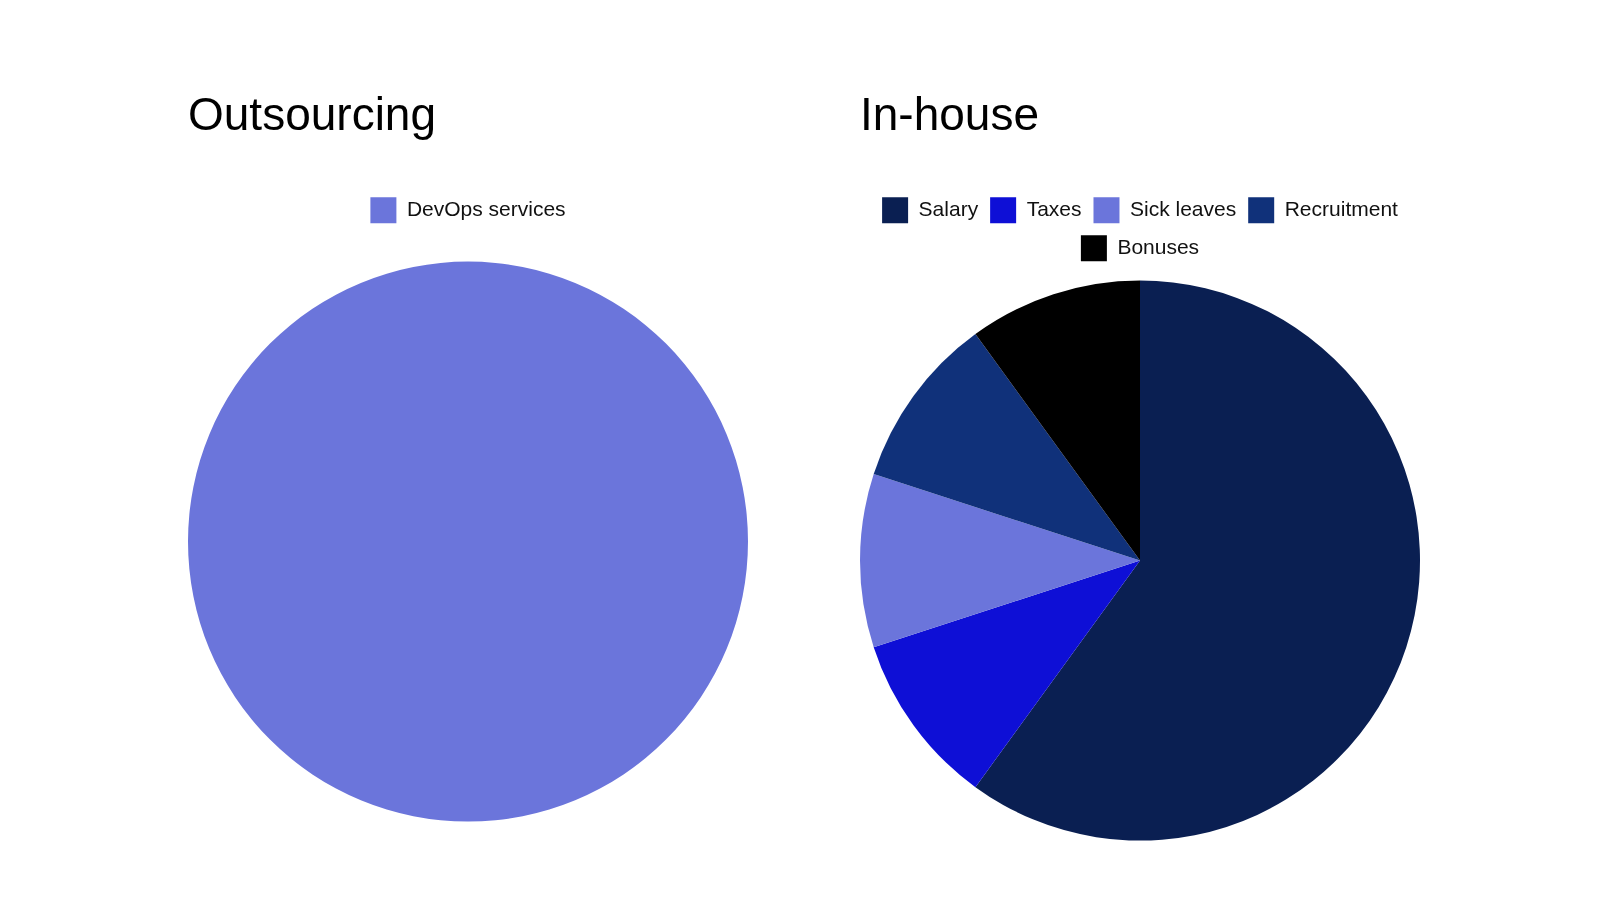 The height and width of the screenshot is (900, 1600). I want to click on legend-label: Taxes, so click(1054, 208).